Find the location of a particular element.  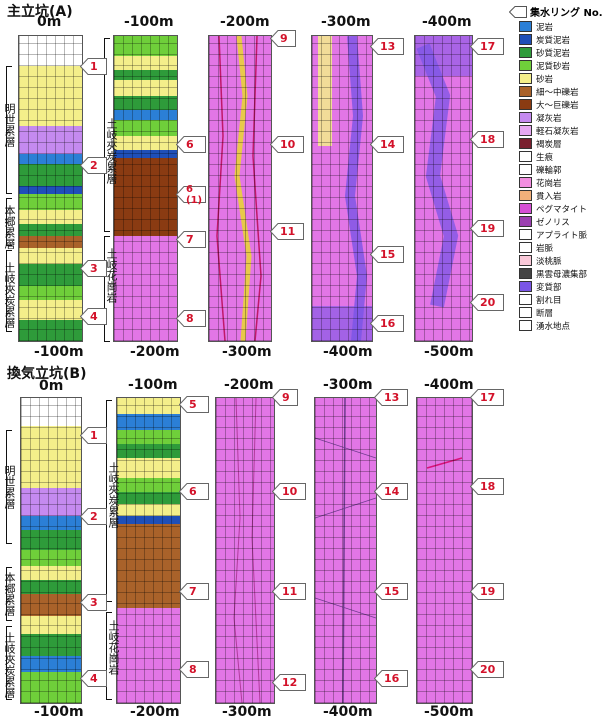

ring-marker: 15 is located at coordinates (391, 591).